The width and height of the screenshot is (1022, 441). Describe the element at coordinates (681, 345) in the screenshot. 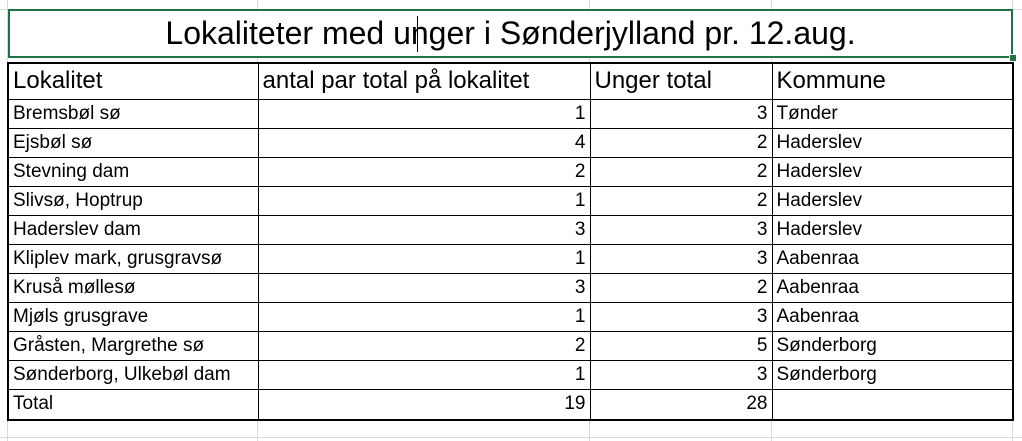

I see `cell-unger: 5` at that location.